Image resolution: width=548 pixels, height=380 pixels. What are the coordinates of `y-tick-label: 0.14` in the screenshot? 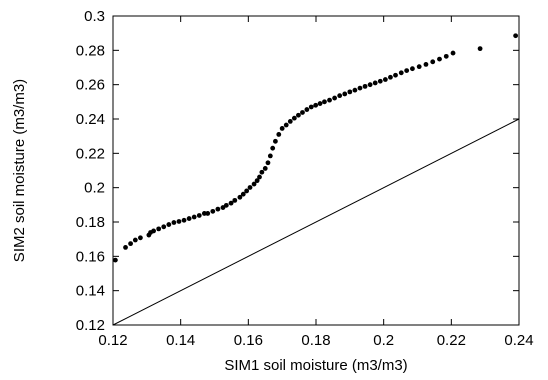 It's located at (90, 291).